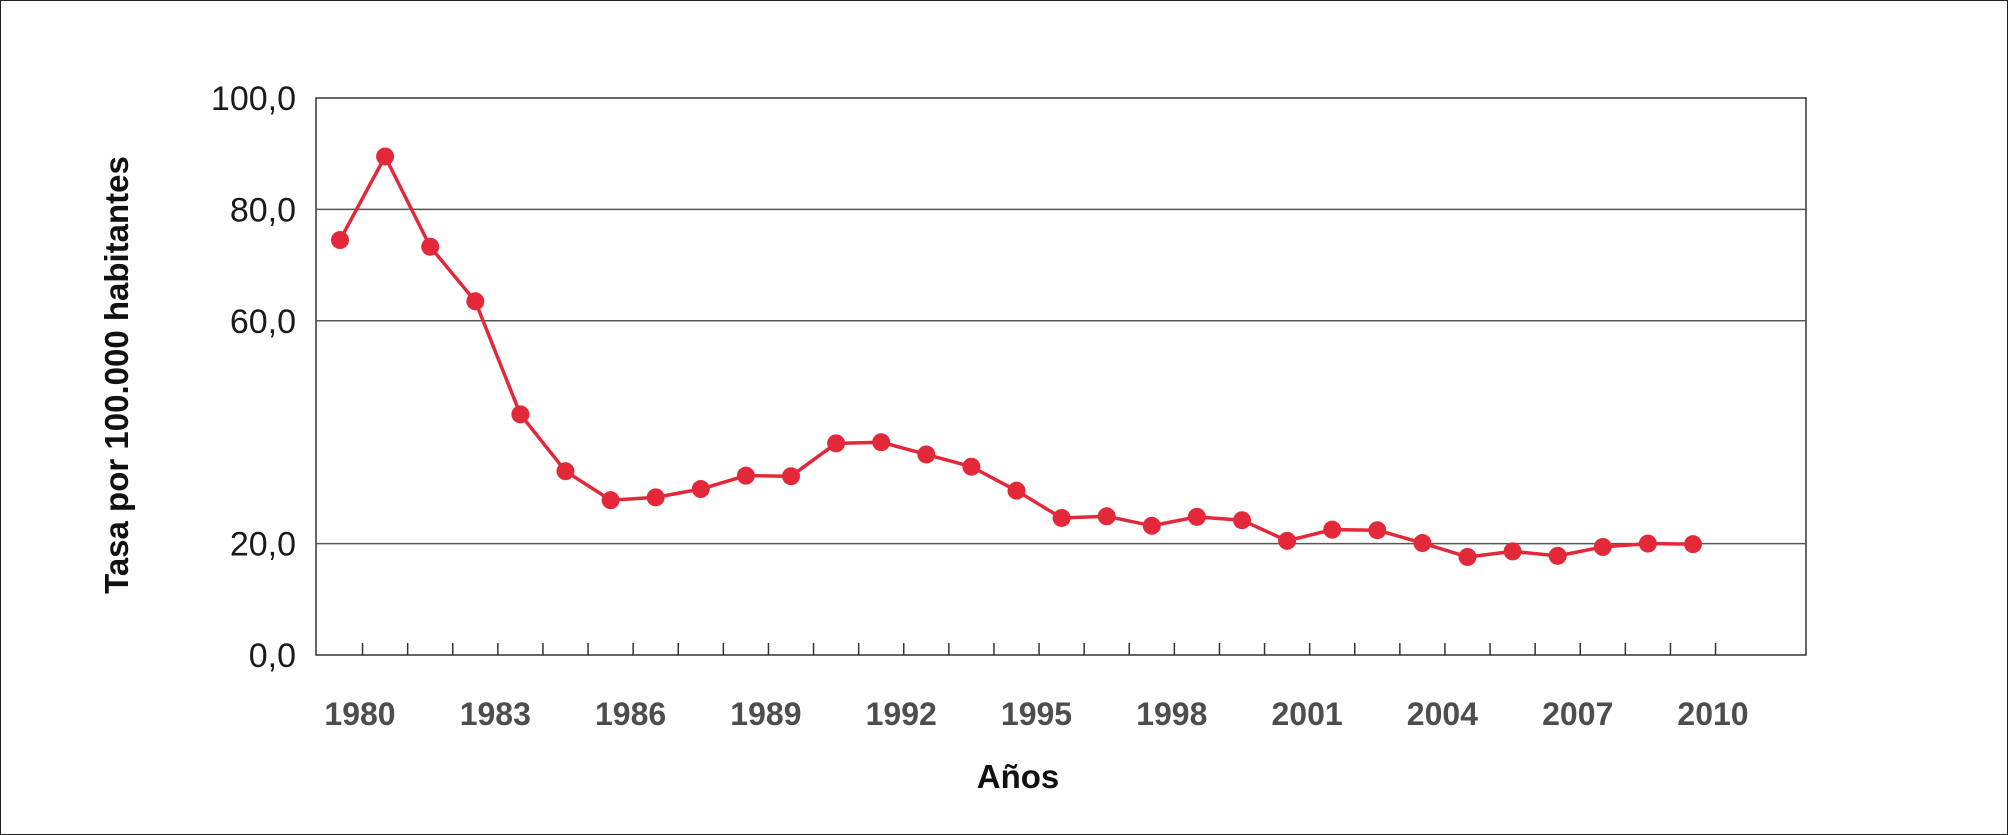  Describe the element at coordinates (272, 656) in the screenshot. I see `y-tick-label: 0,0` at that location.